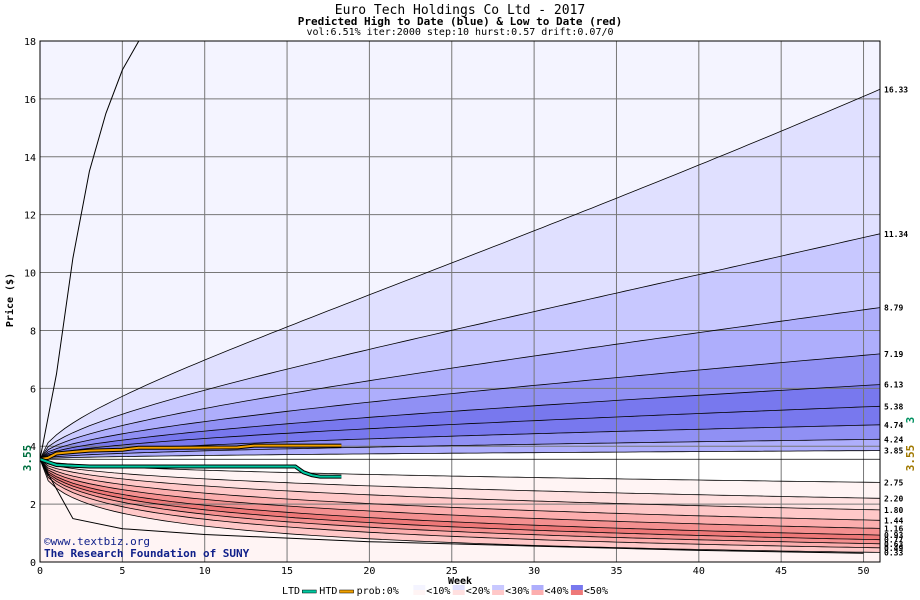 The height and width of the screenshot is (600, 920). I want to click on percentile-end-label: 0.93, so click(893, 535).